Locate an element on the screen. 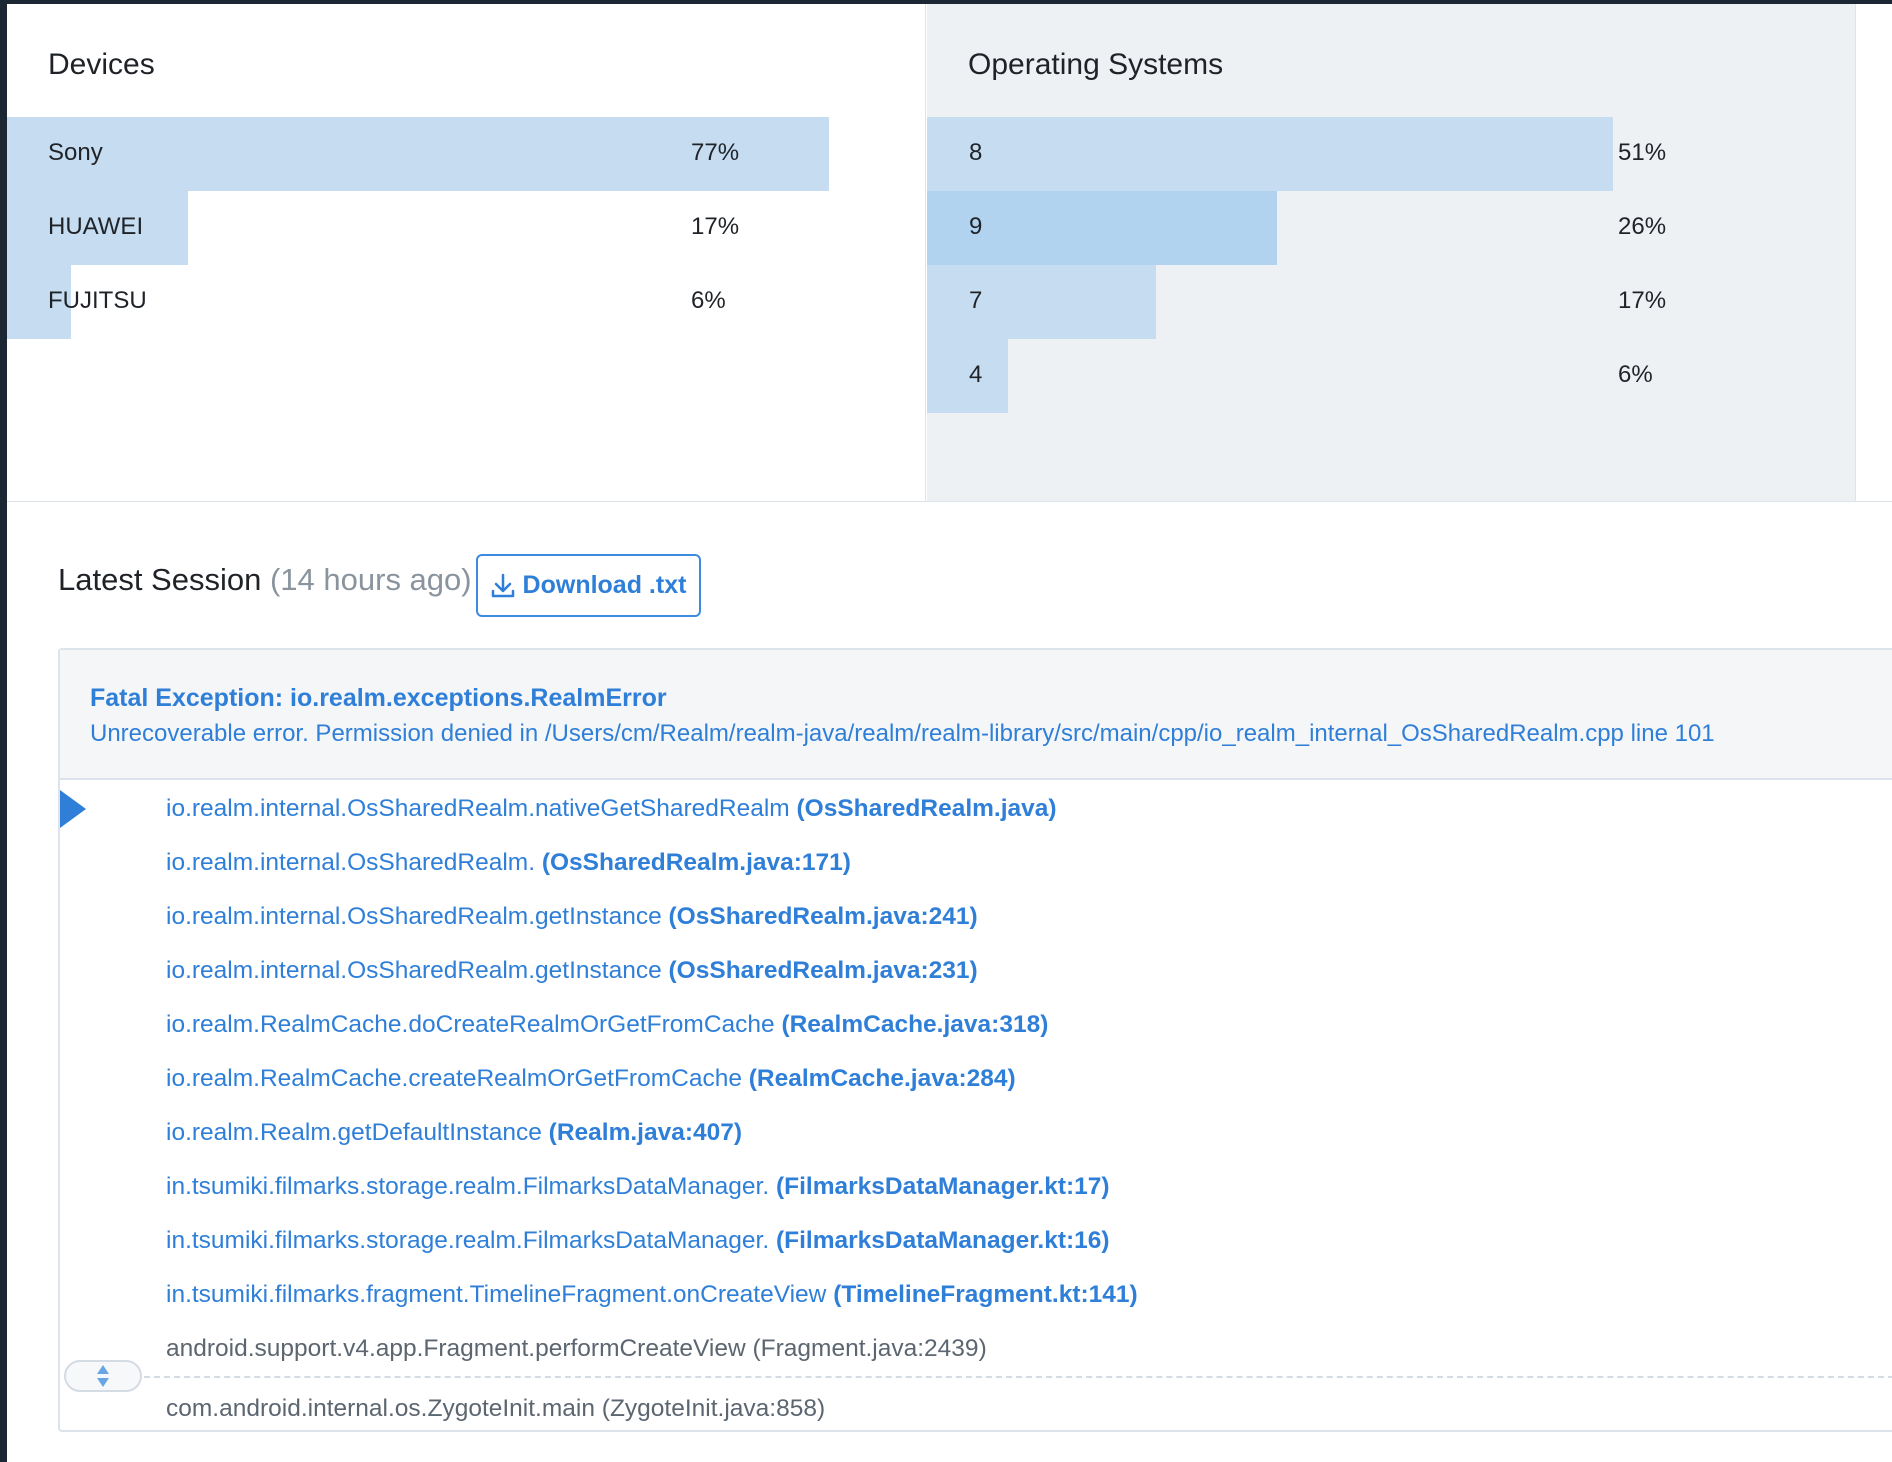  expand-collapse-icon is located at coordinates (103, 1376).